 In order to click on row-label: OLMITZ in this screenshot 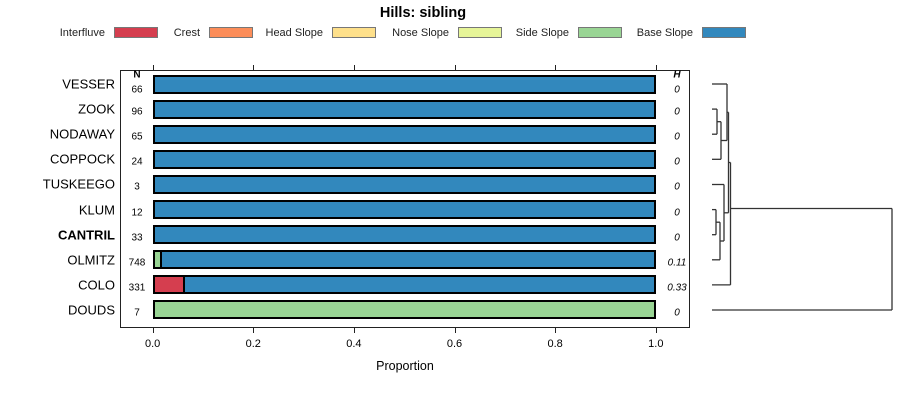, I will do `click(91, 260)`.